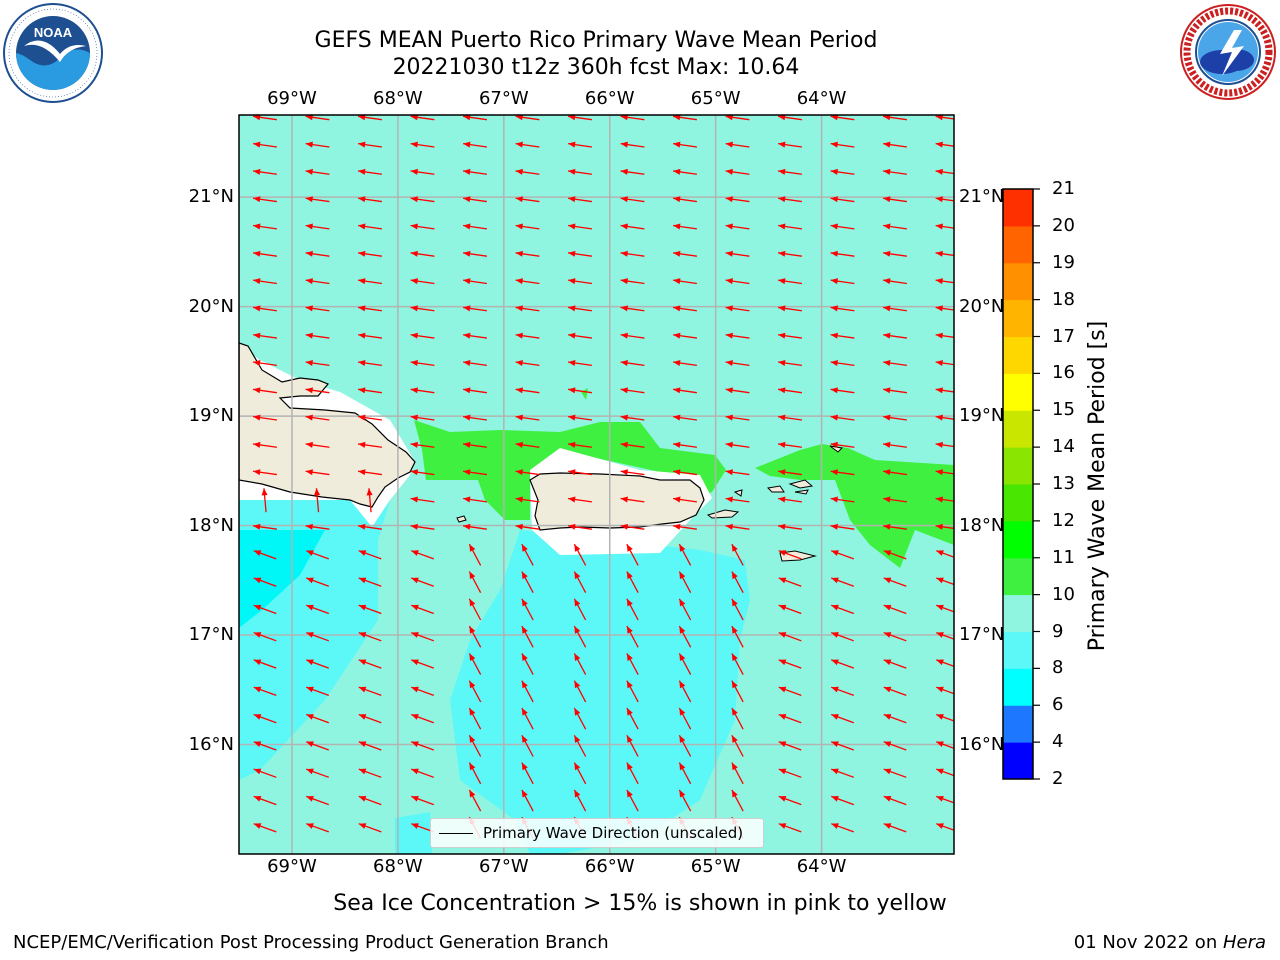  Describe the element at coordinates (1063, 299) in the screenshot. I see `colorbar-tick-label: 18` at that location.